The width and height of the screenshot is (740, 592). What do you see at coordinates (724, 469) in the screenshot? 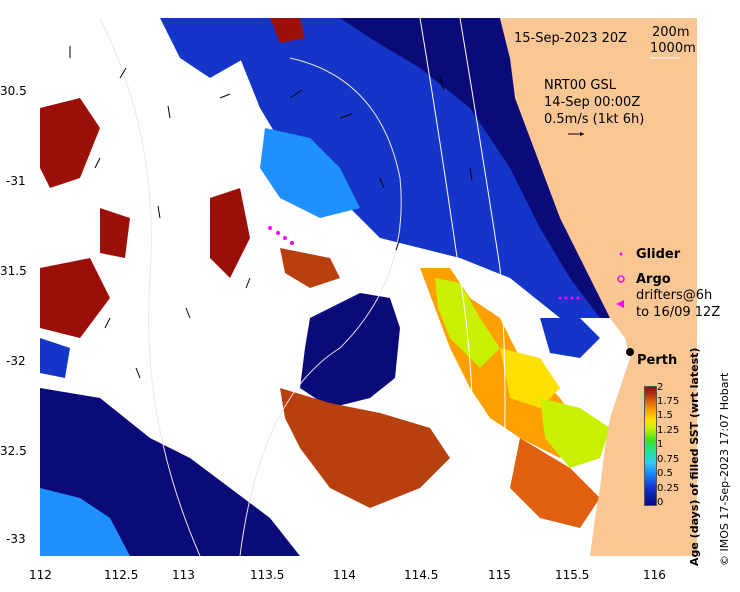
I see `credit-label: © IMOS 17-Sep-2023 17:07 Hobart` at bounding box center [724, 469].